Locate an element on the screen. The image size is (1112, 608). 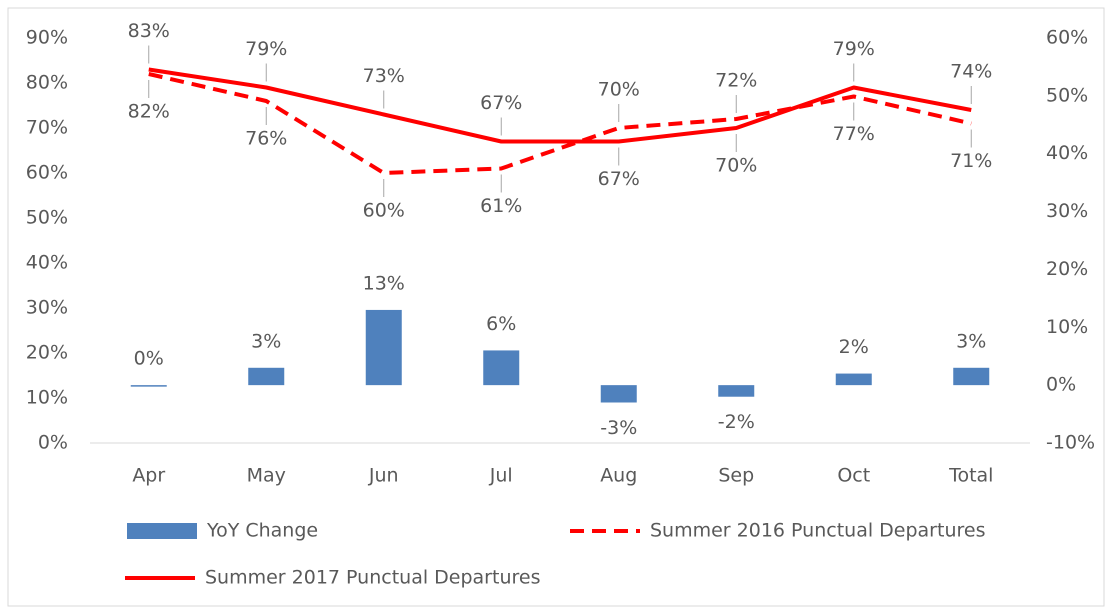
y2-tick-label: 10% is located at coordinates (1067, 327).